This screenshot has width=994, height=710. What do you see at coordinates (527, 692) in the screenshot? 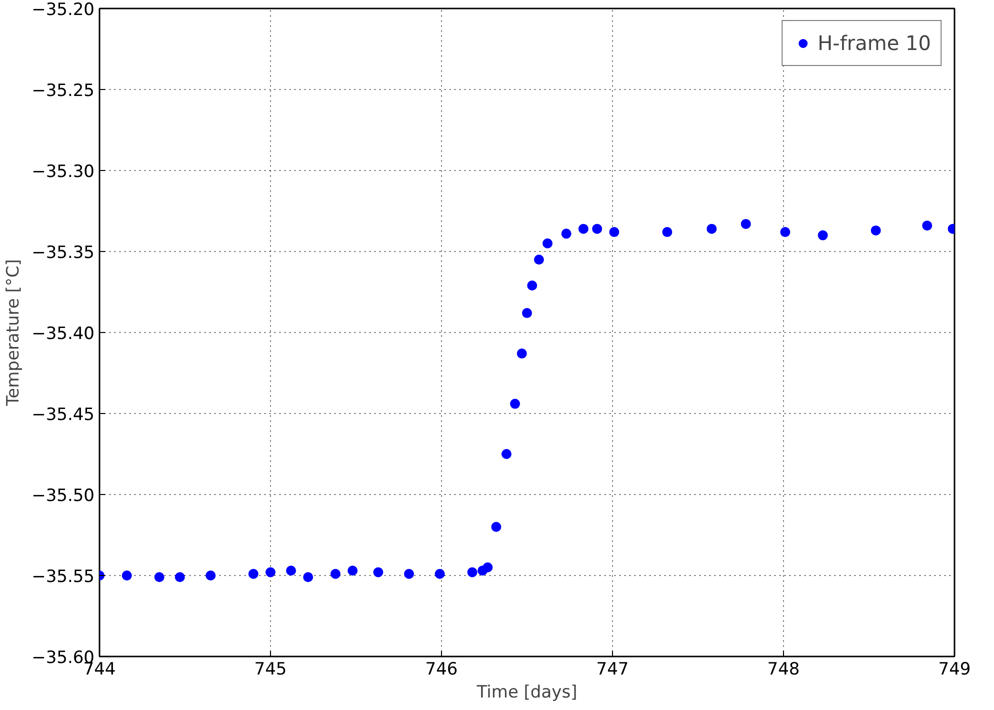
I see `x-axis-title: Time [days]` at bounding box center [527, 692].